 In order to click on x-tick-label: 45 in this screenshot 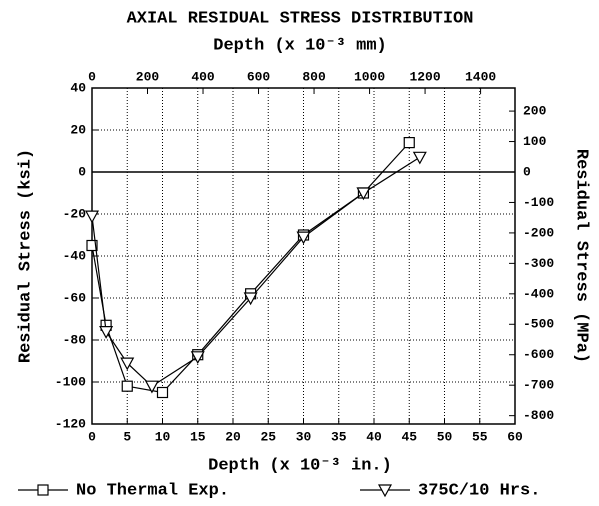, I will do `click(409, 436)`.